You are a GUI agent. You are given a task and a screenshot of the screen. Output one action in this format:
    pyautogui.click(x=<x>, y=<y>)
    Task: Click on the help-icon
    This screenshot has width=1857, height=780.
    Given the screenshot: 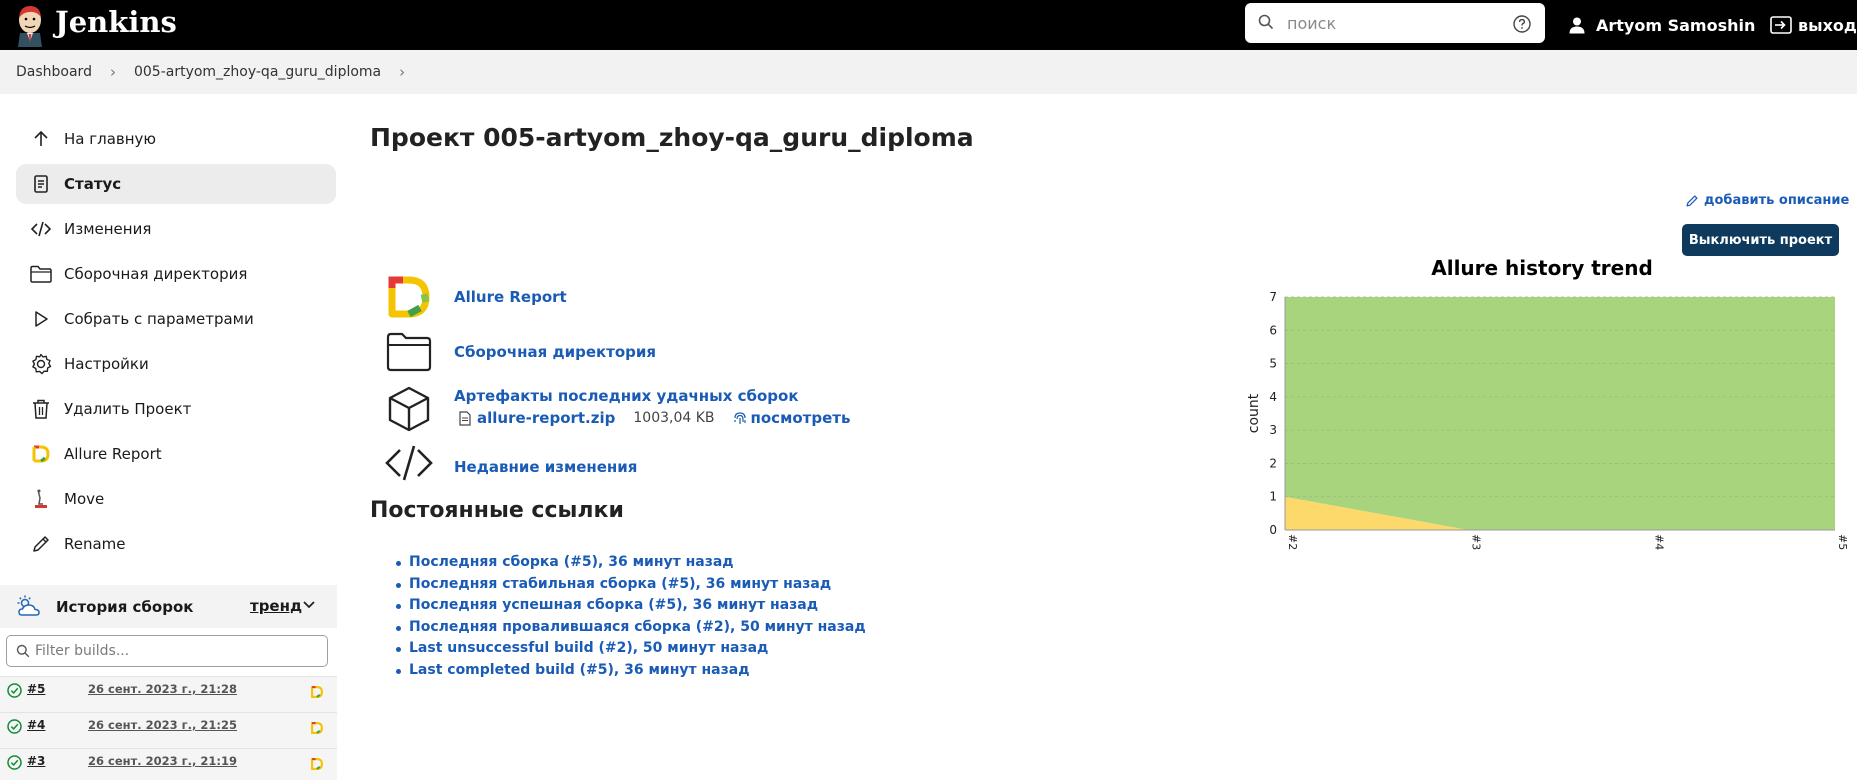 What is the action you would take?
    pyautogui.click(x=1522, y=24)
    